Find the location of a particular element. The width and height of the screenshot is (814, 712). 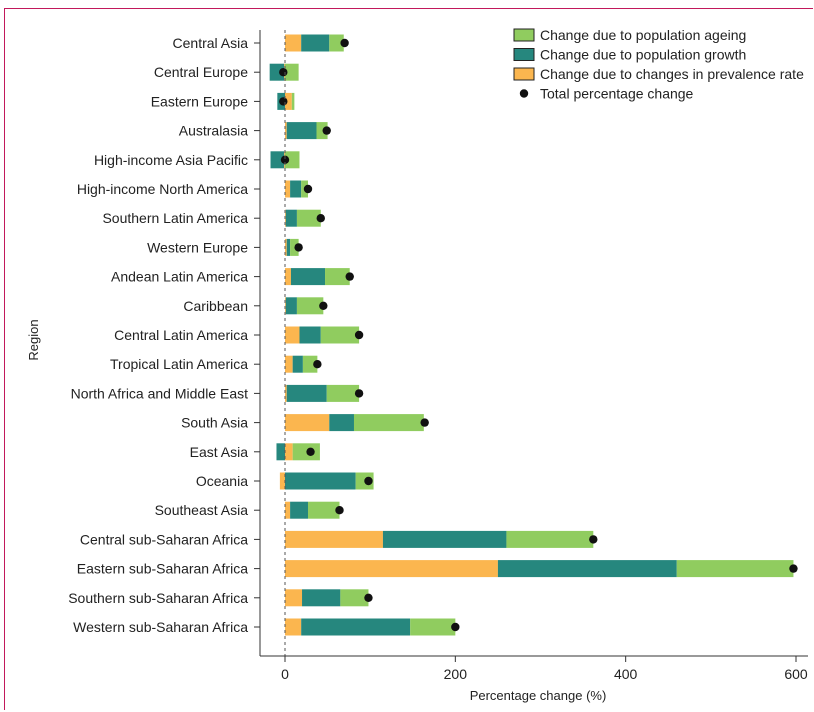

category-label: High-income North America is located at coordinates (162, 189).